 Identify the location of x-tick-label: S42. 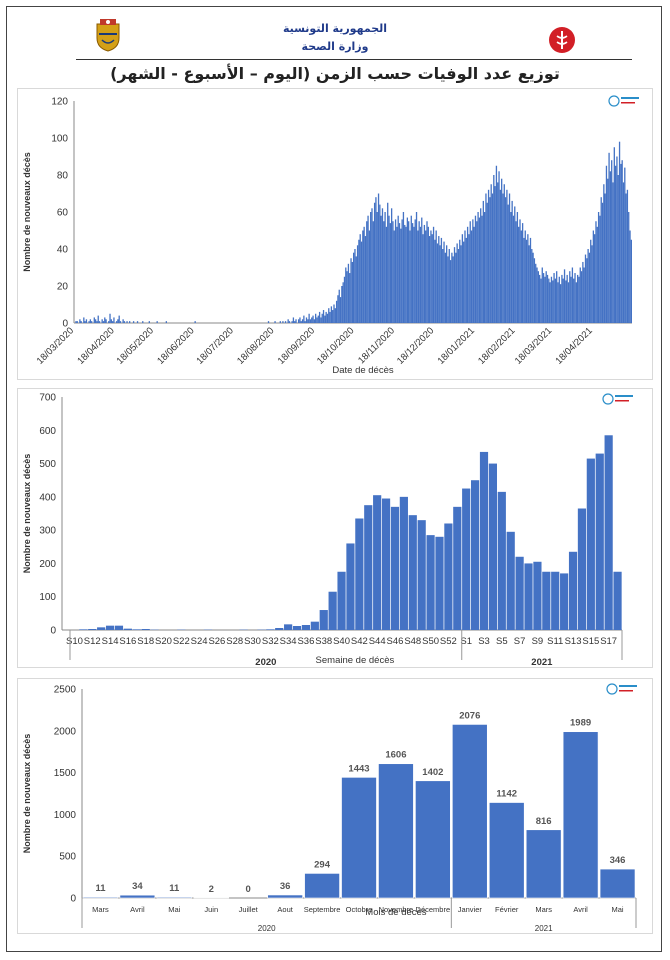
(359, 641).